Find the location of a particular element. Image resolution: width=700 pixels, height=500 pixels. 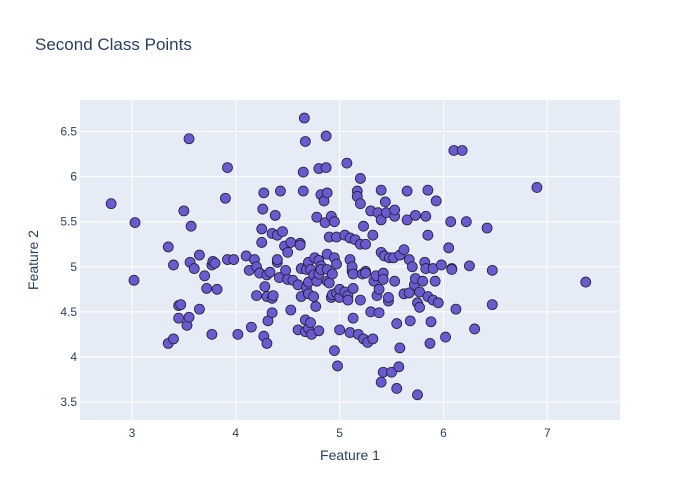

x-tick-label: 3 is located at coordinates (132, 433).